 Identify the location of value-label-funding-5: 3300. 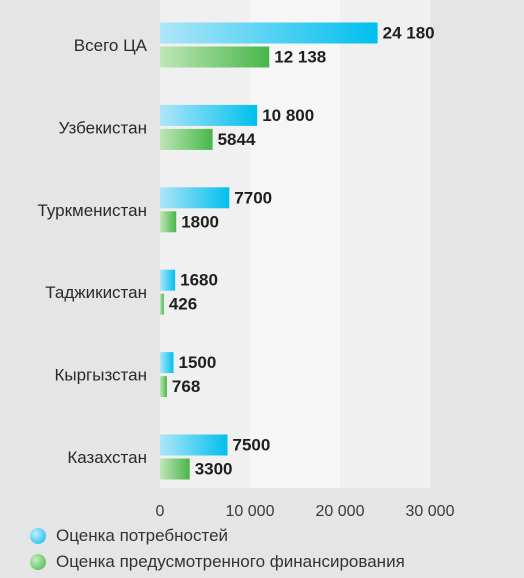
(214, 468).